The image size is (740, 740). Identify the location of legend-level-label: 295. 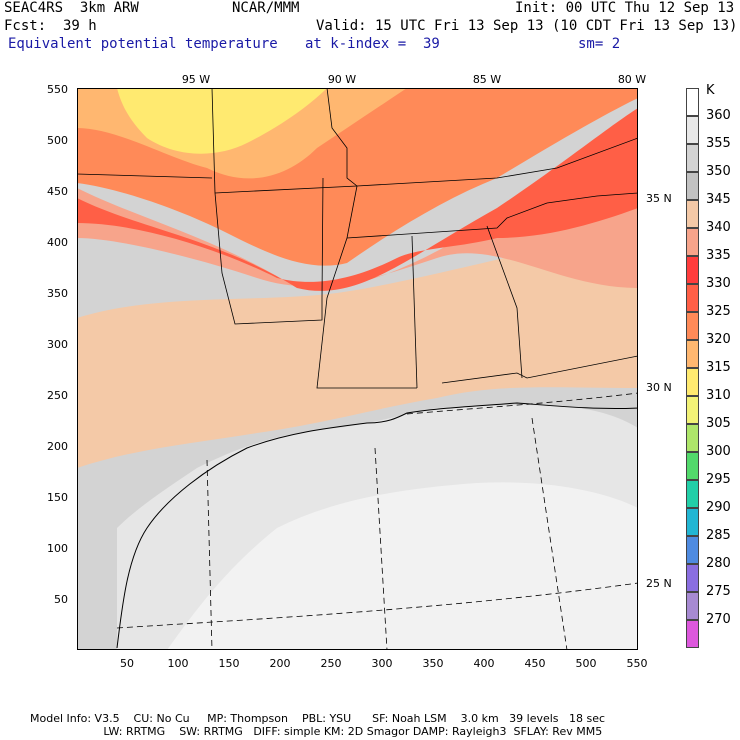
(718, 479).